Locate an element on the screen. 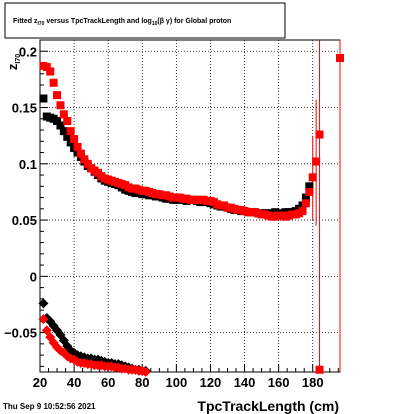  chart-title-sub1: I70 is located at coordinates (41, 24).